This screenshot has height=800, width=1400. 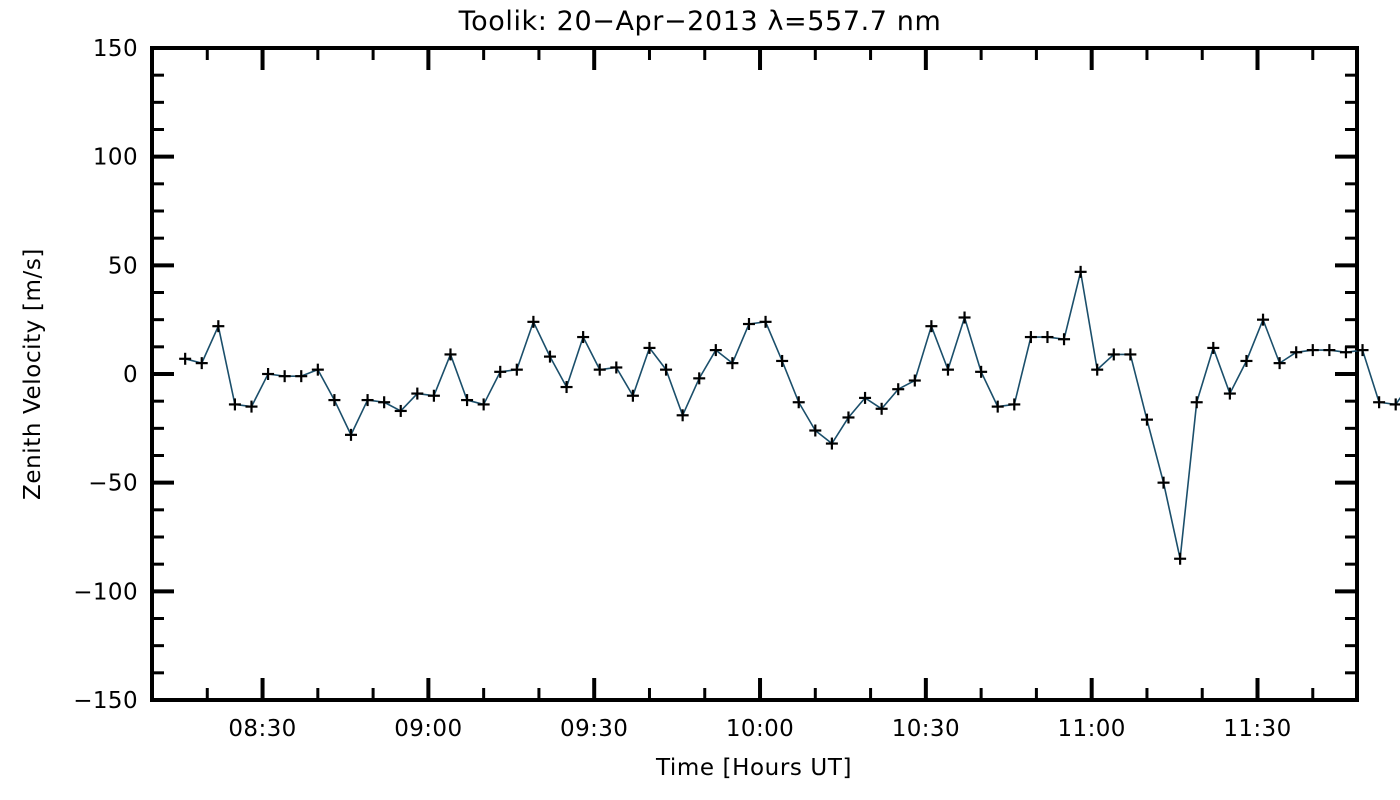 What do you see at coordinates (105, 701) in the screenshot?
I see `y-tick-label: −150` at bounding box center [105, 701].